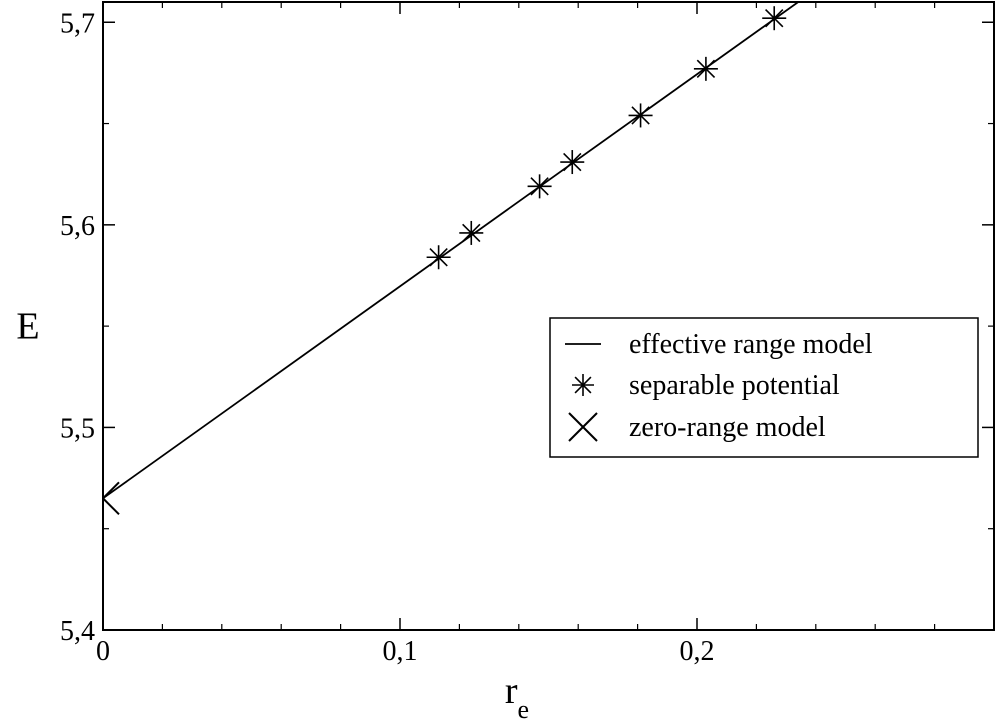 This screenshot has height=726, width=996. I want to click on y-axis-label: E, so click(27, 327).